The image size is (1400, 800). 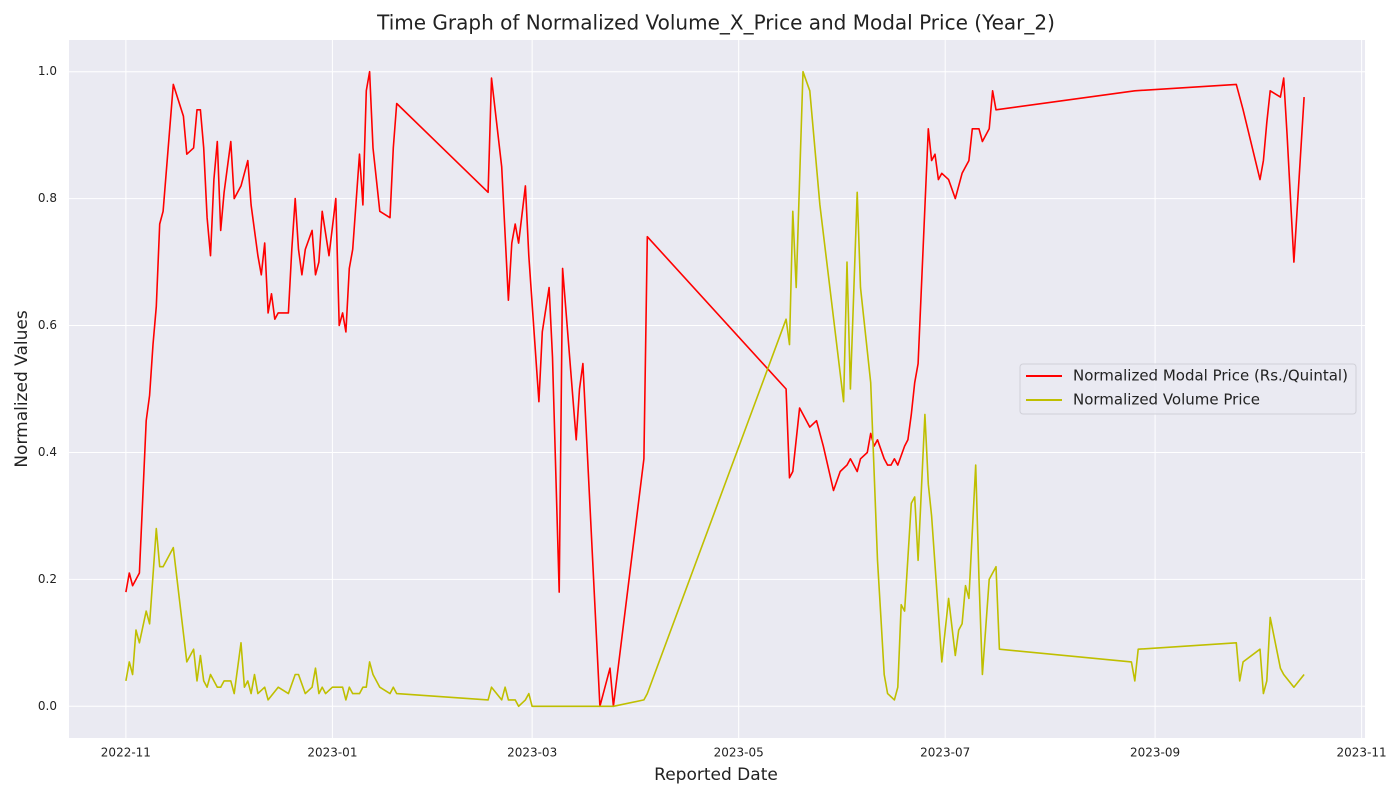 What do you see at coordinates (739, 753) in the screenshot?
I see `x-tick-label: 2023-05` at bounding box center [739, 753].